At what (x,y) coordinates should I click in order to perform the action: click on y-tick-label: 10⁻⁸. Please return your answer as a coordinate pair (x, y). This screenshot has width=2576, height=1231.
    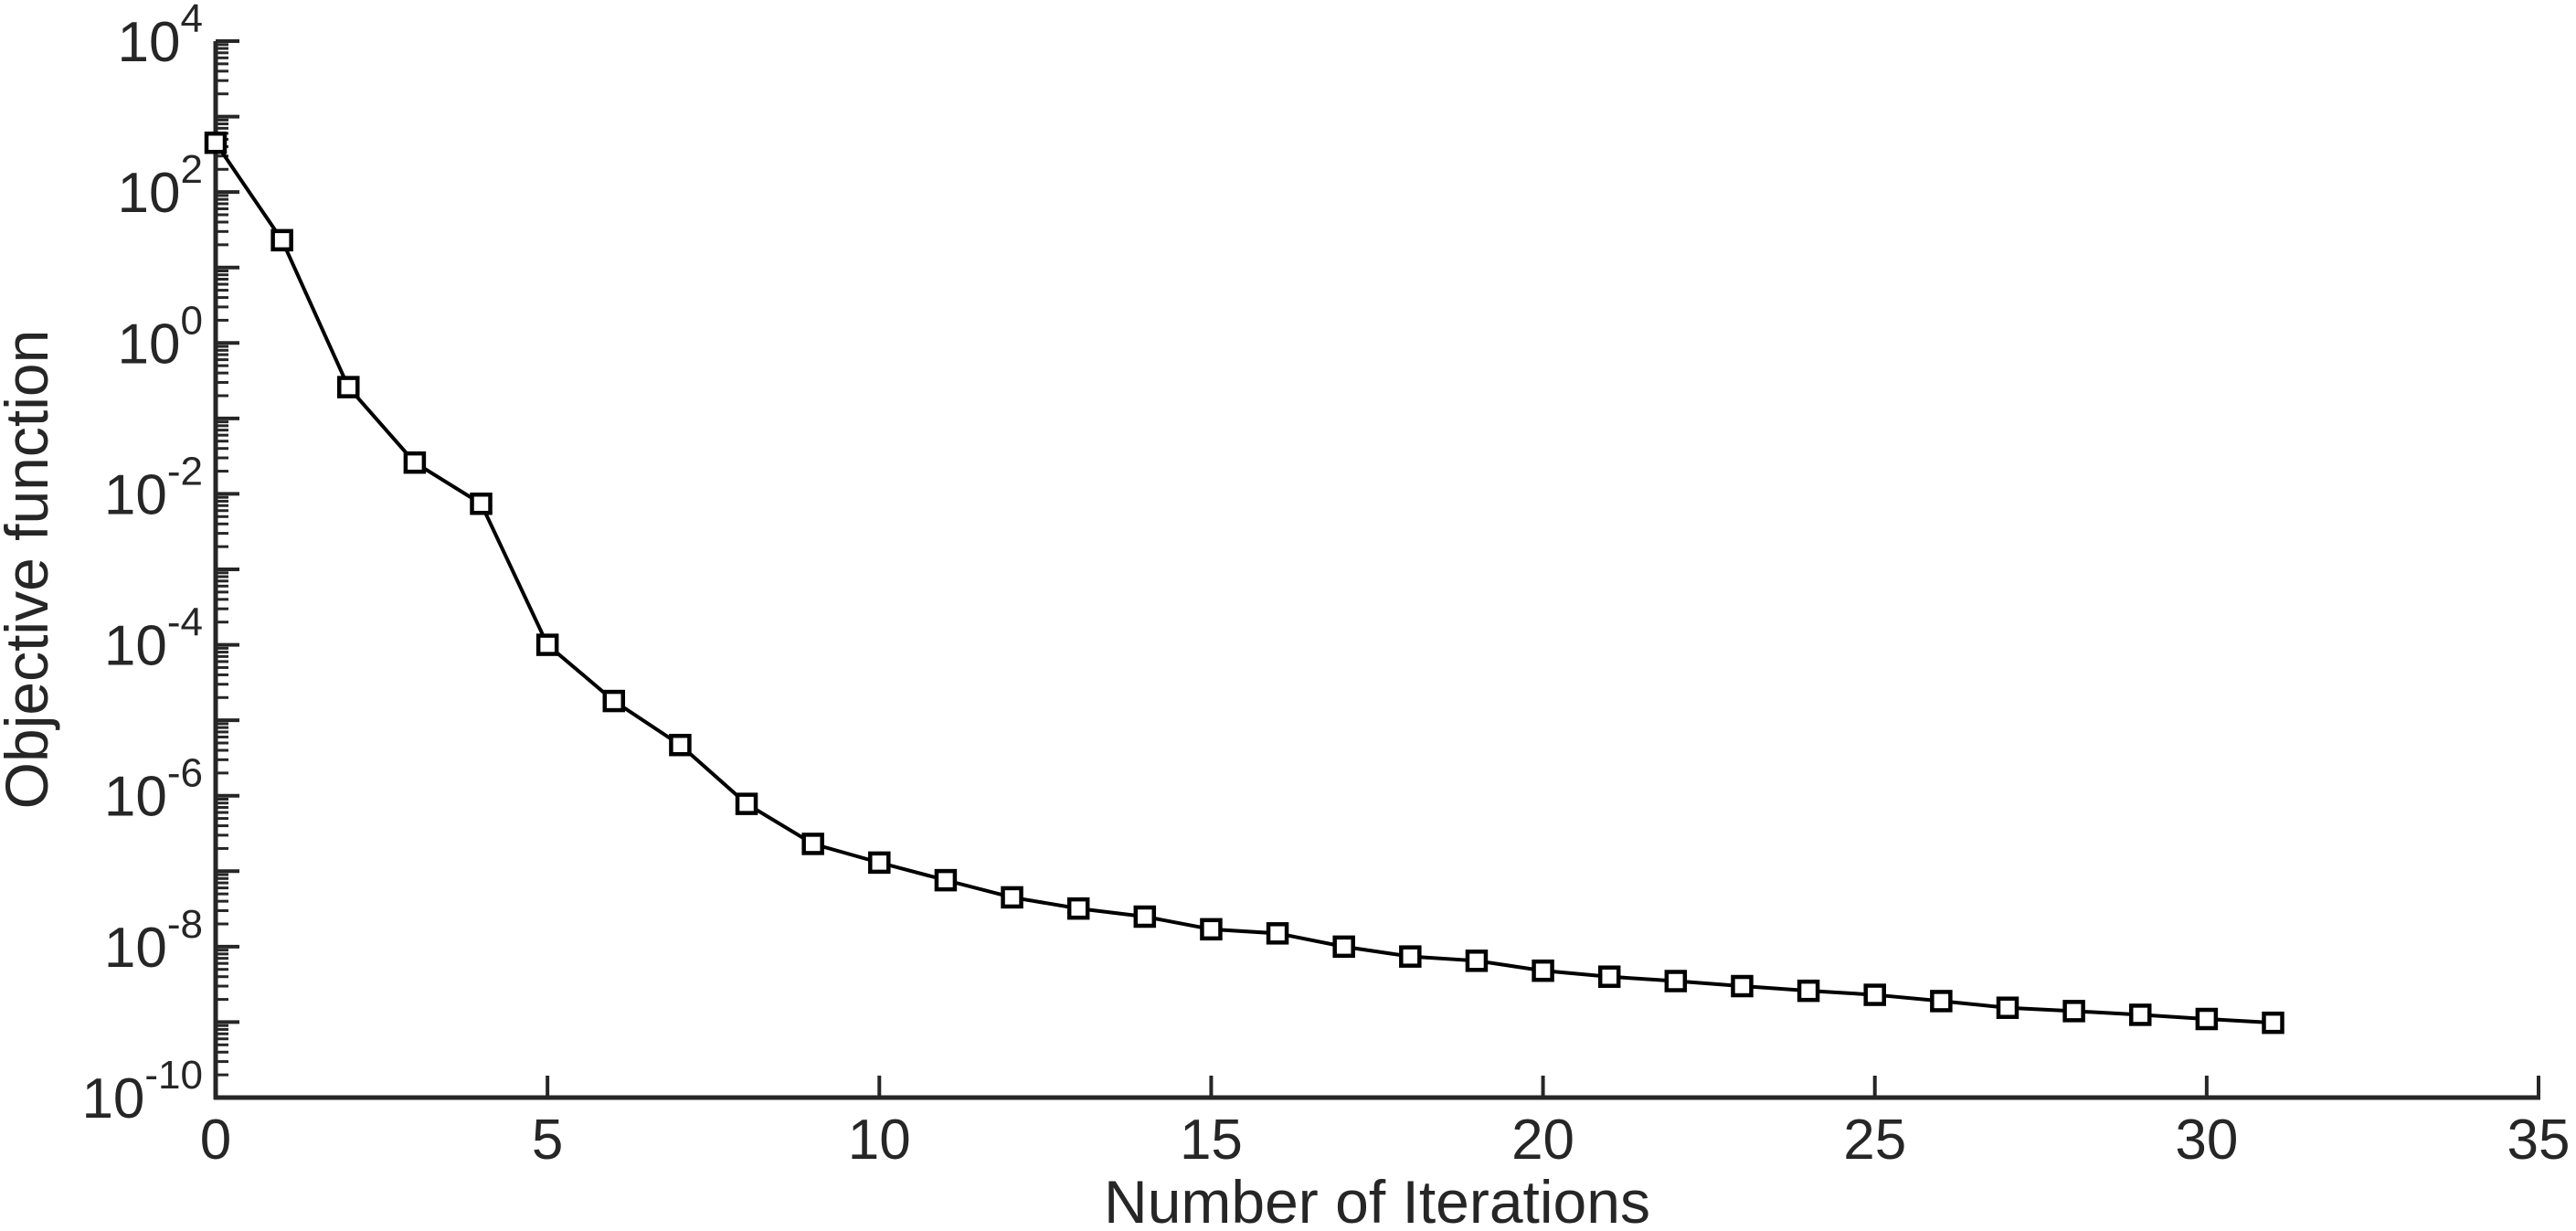
    Looking at the image, I should click on (153, 941).